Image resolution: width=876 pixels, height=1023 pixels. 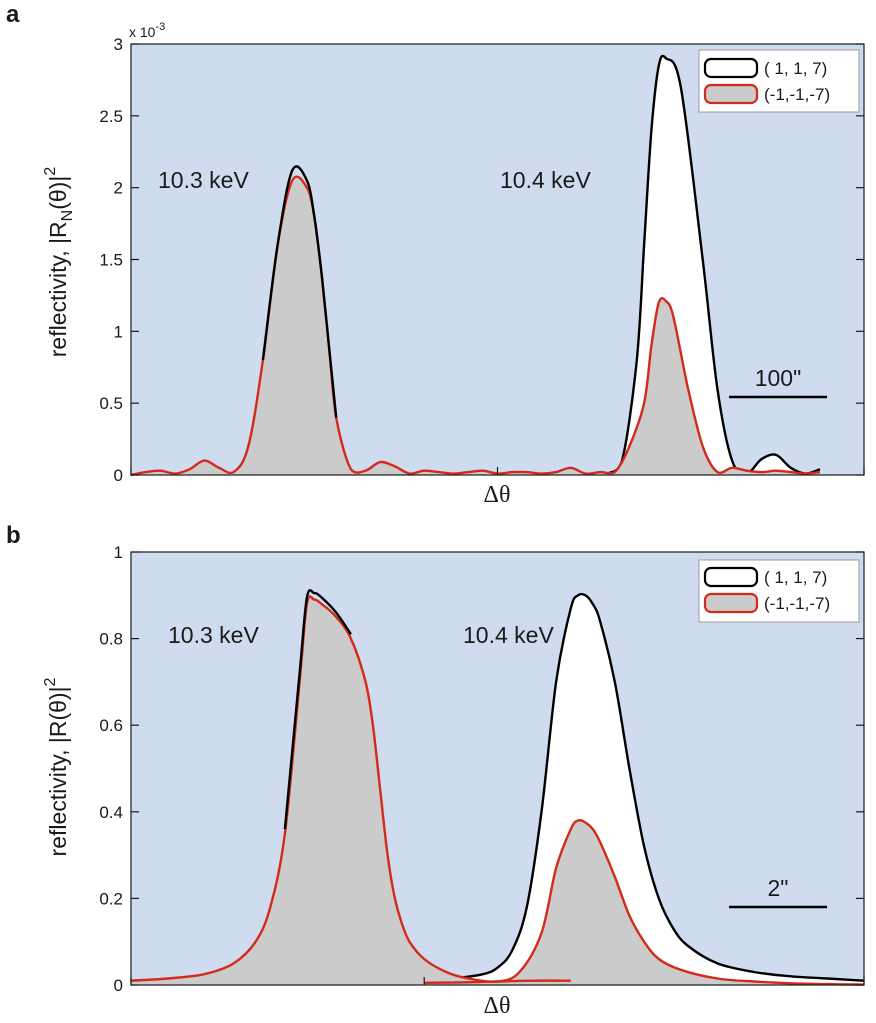 I want to click on y-tick-label: 0.5, so click(x=111, y=403).